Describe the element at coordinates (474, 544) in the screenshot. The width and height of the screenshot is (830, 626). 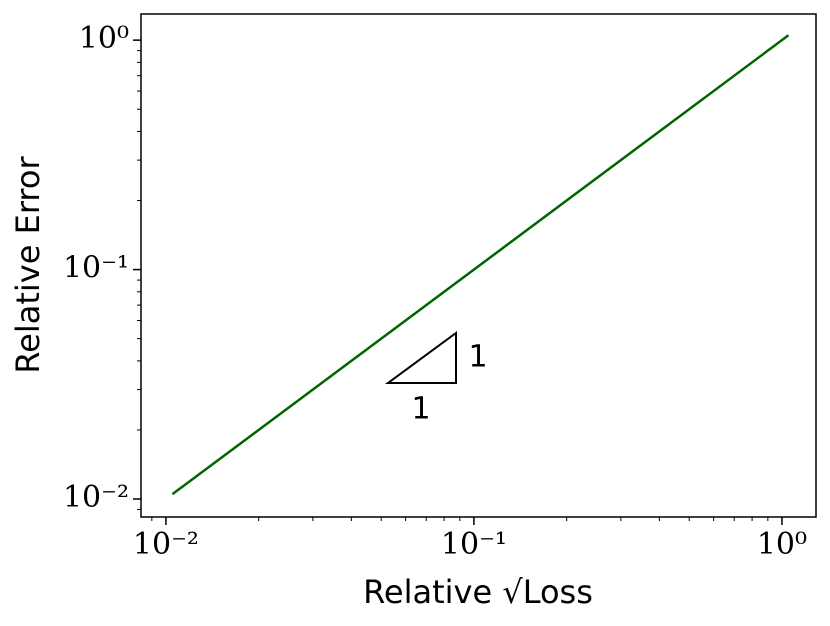
I see `x-tick-label: 10⁻¹` at that location.